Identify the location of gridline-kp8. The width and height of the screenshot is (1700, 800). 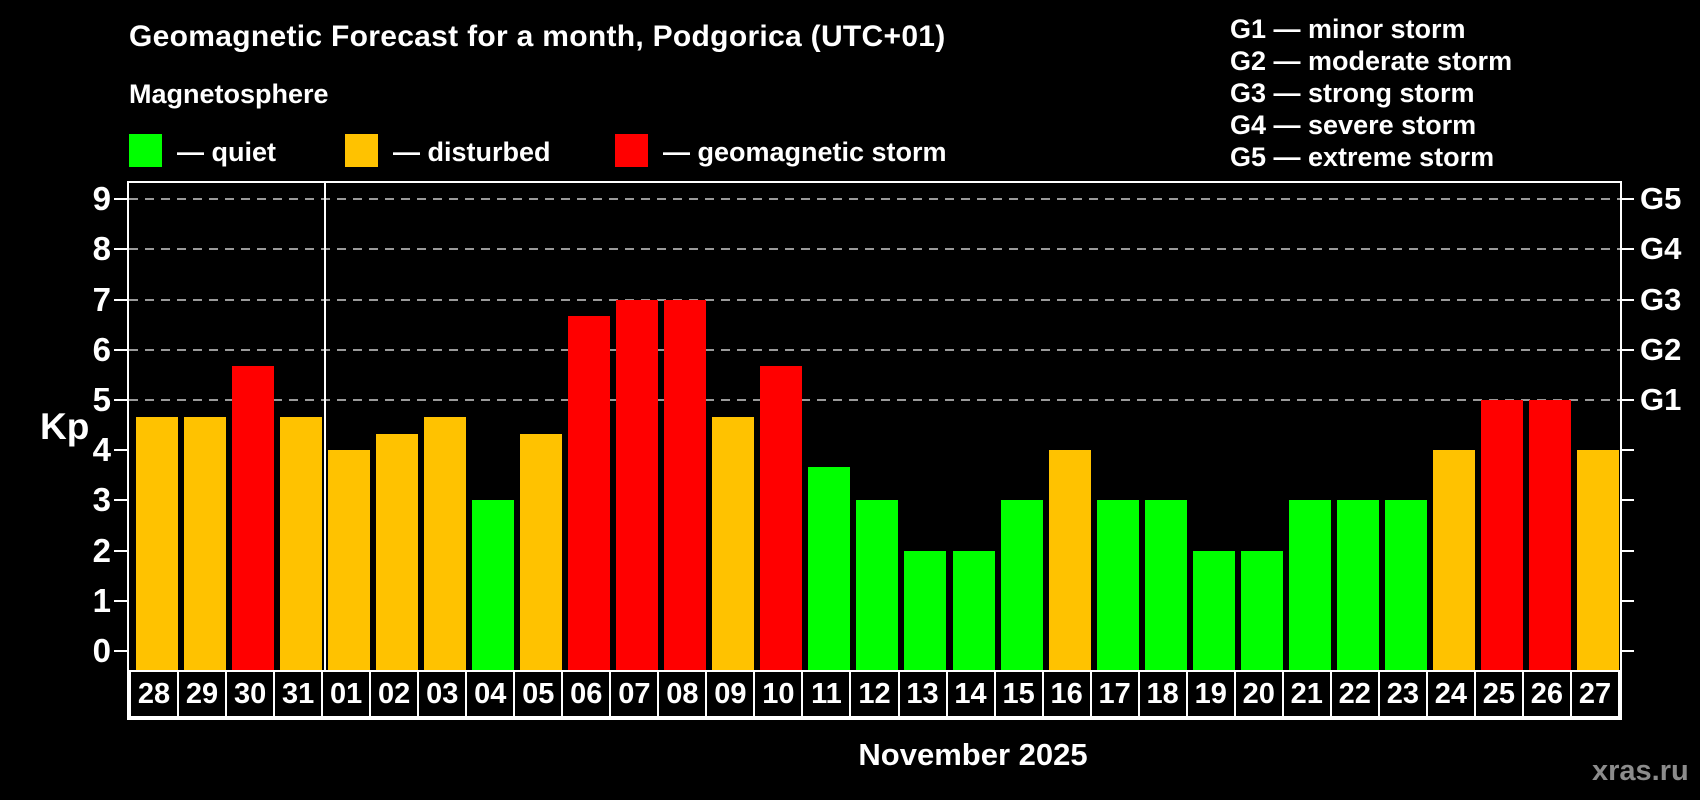
(874, 249).